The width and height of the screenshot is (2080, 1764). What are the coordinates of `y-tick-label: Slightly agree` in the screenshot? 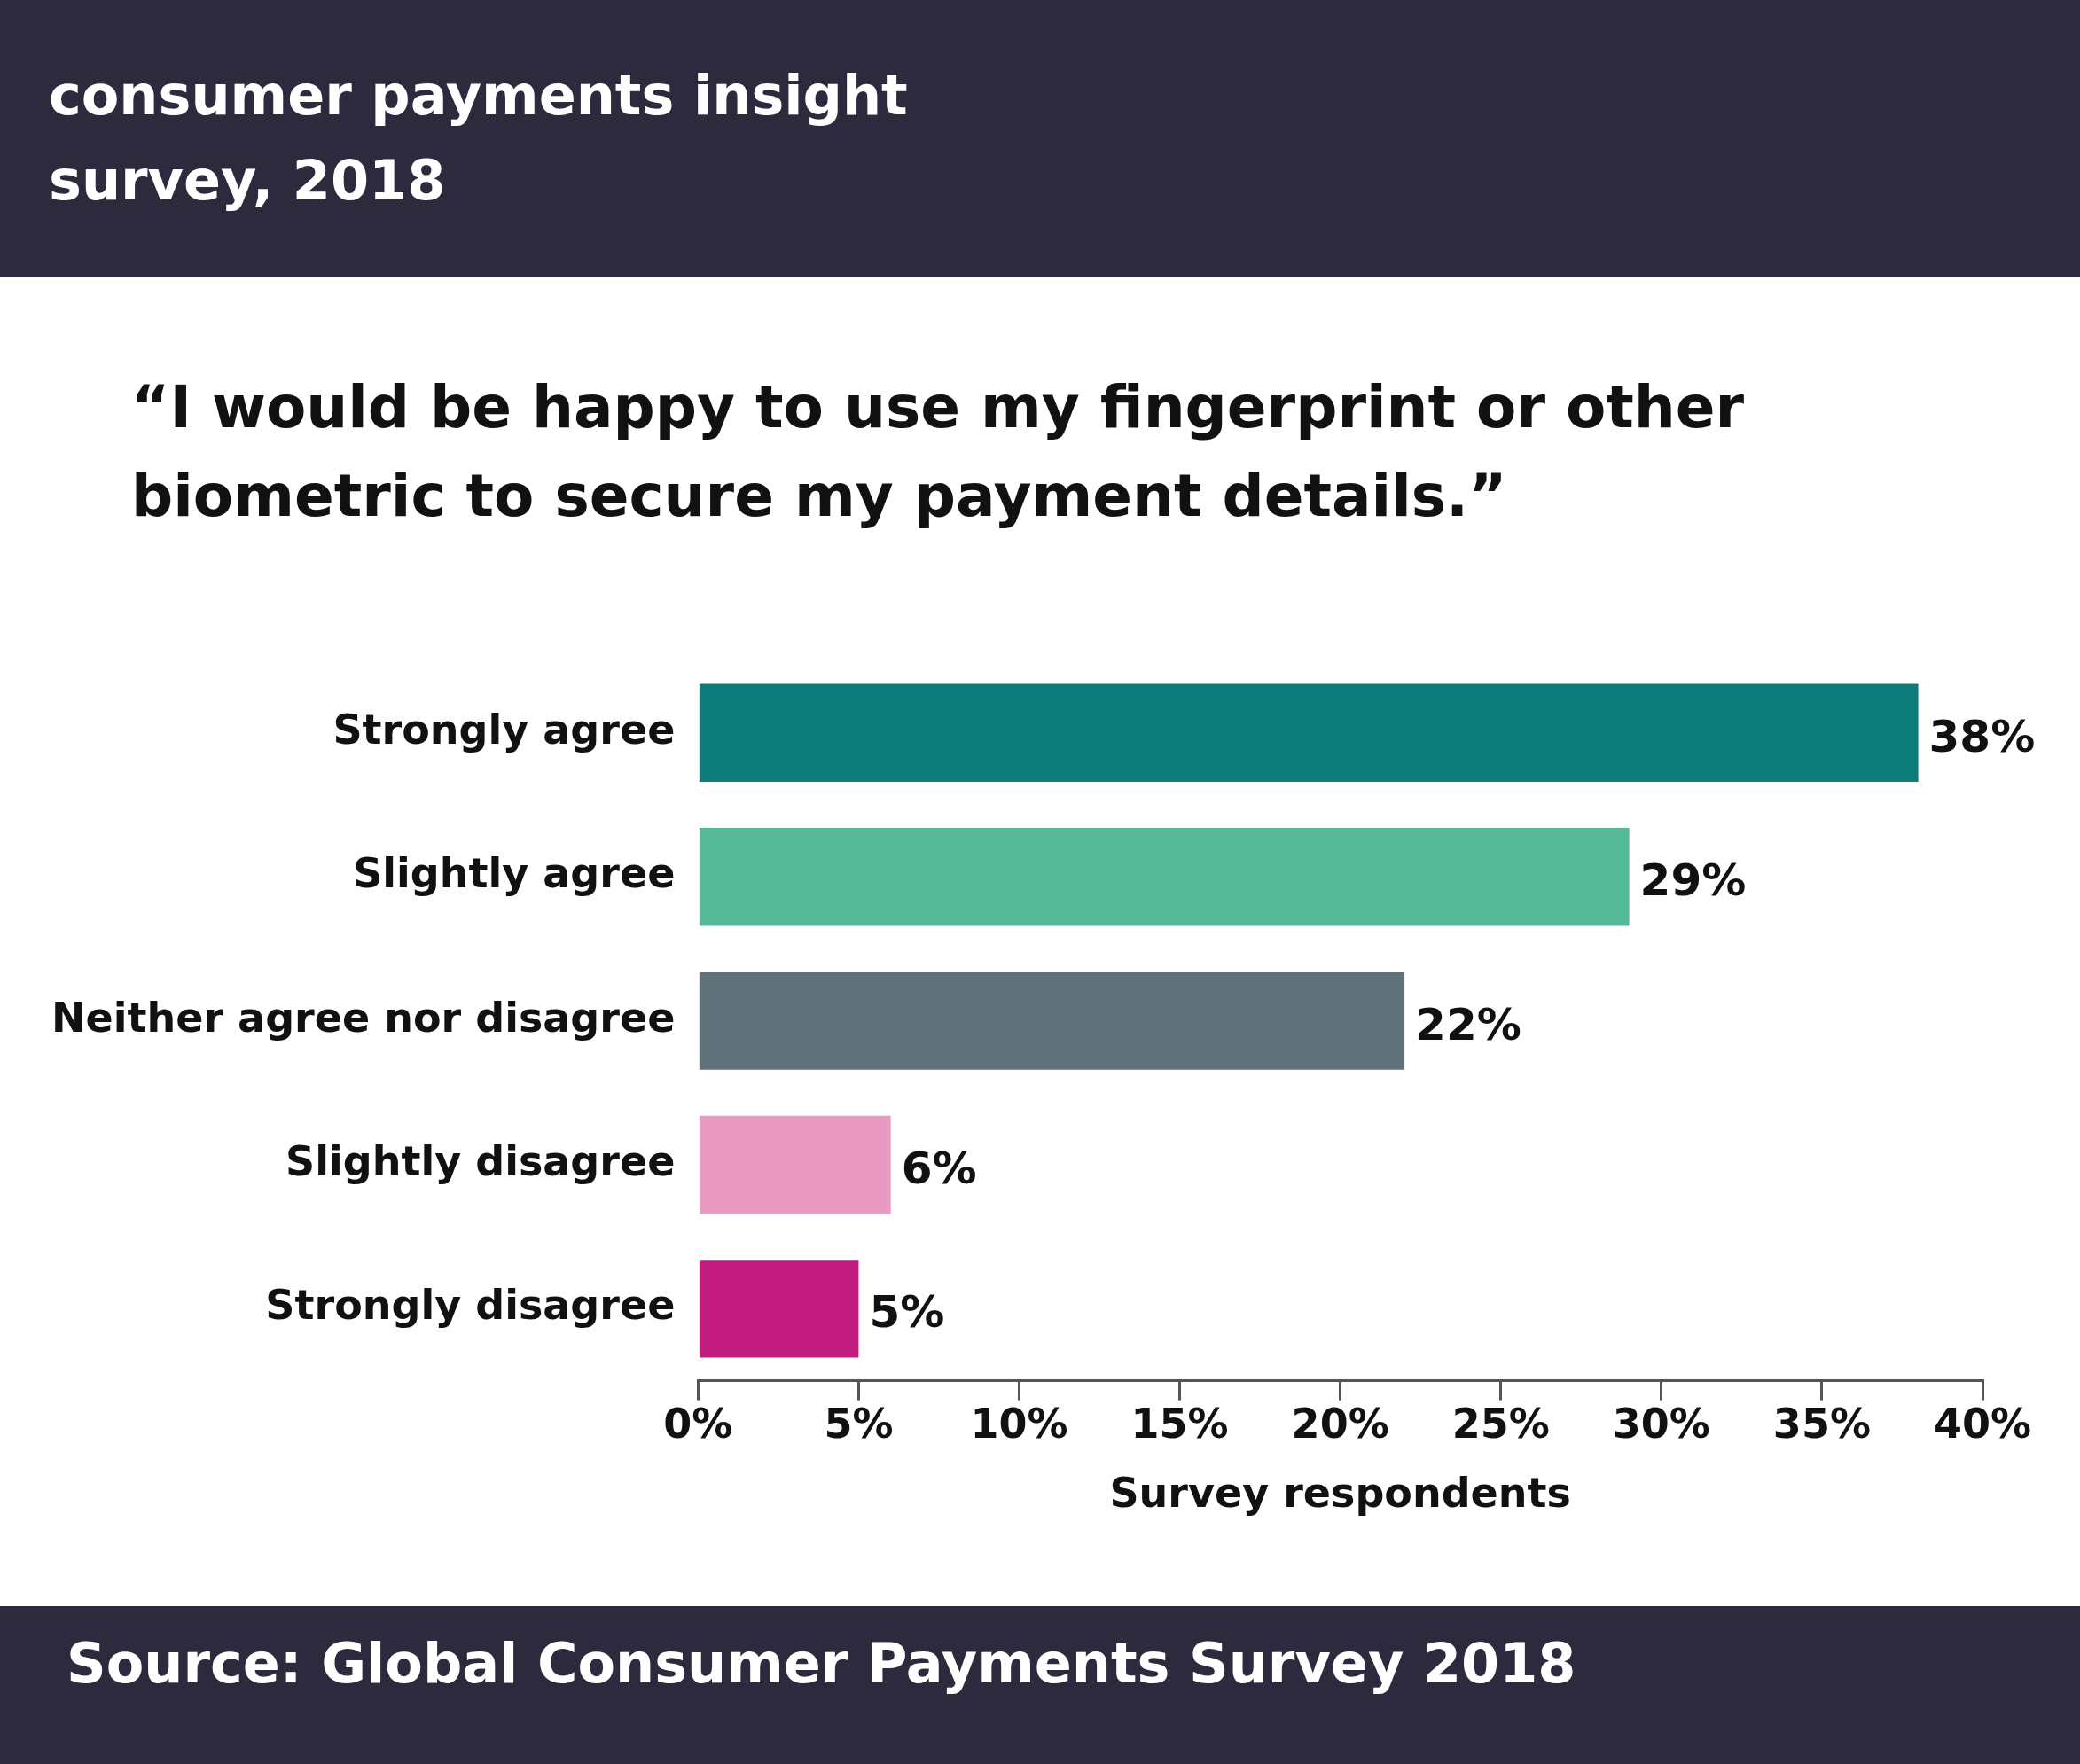 It's located at (514, 873).